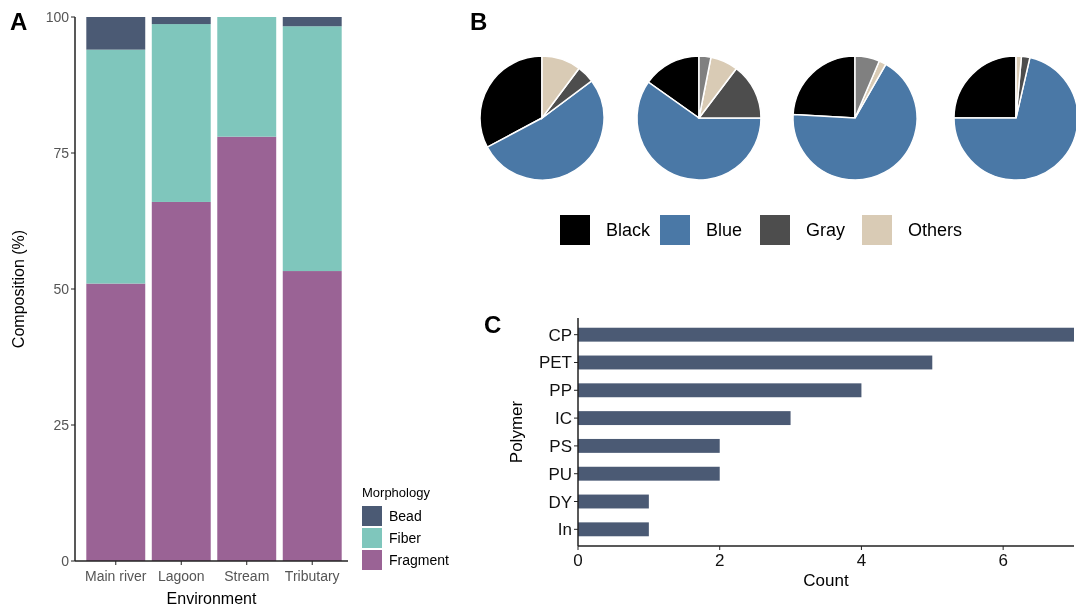 This screenshot has height=614, width=1076. Describe the element at coordinates (629, 230) in the screenshot. I see `legend-label: Black` at that location.